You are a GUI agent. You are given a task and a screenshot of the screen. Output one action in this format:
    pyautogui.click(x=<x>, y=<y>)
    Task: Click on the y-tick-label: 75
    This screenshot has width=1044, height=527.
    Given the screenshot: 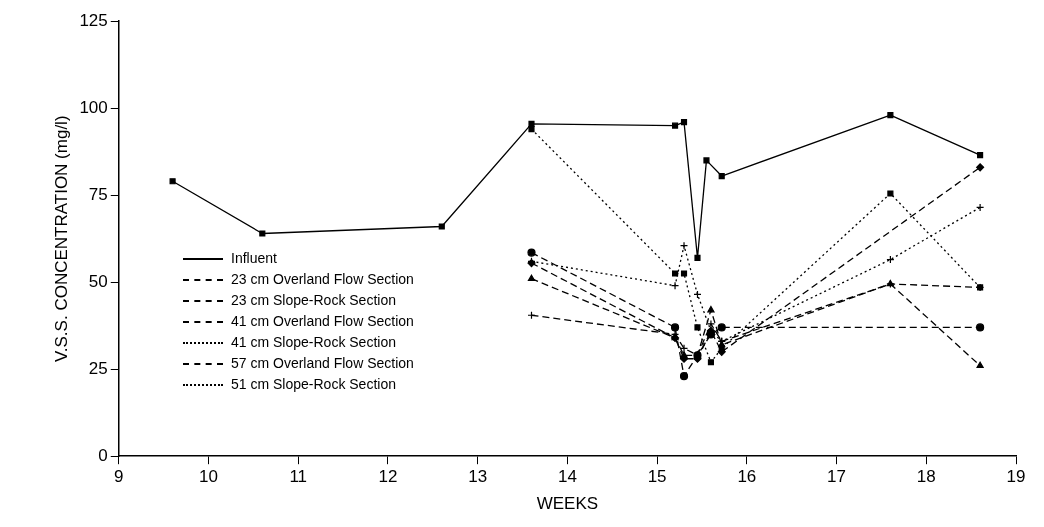 What is the action you would take?
    pyautogui.click(x=98, y=194)
    